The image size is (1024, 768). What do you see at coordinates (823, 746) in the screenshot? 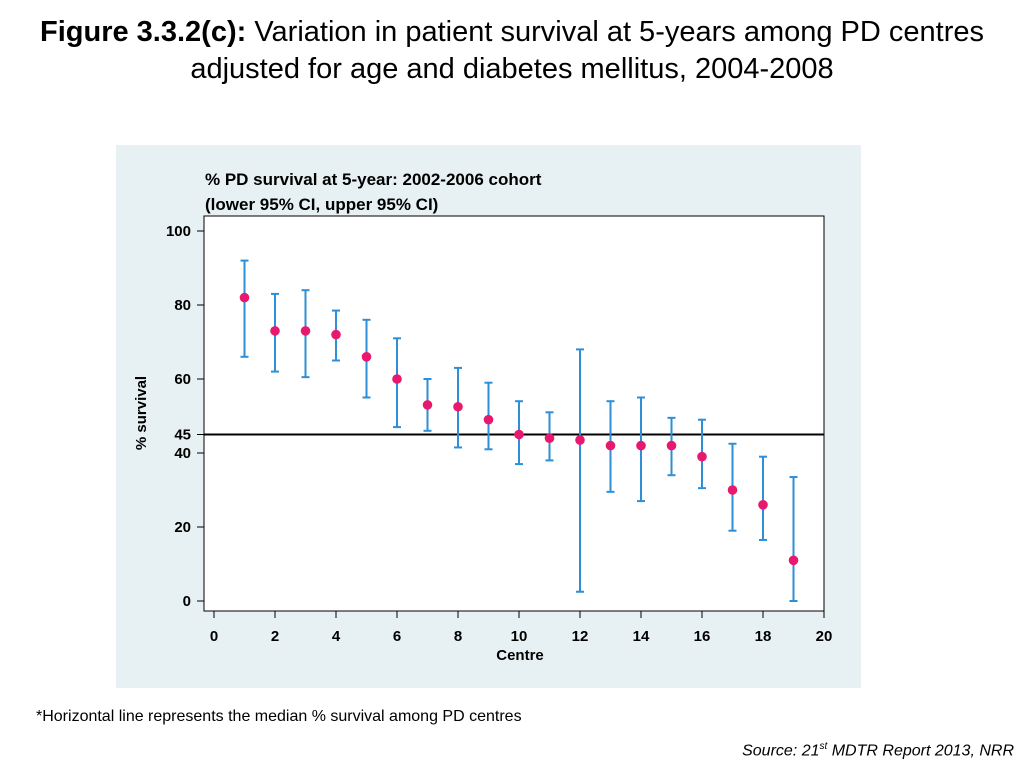
I see `source-sup: st` at bounding box center [823, 746].